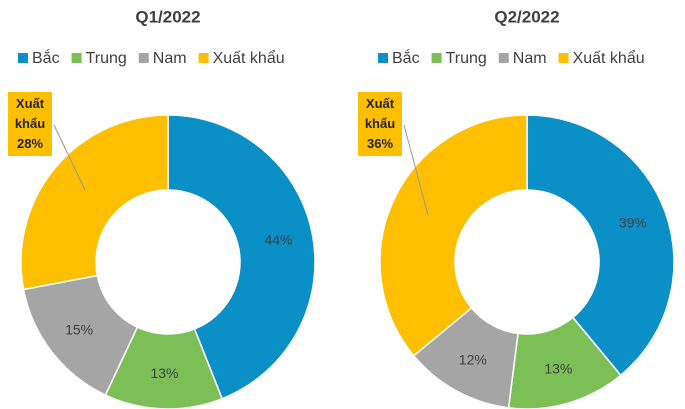  I want to click on callout-label: Xuất khẩu 28%, so click(30, 124).